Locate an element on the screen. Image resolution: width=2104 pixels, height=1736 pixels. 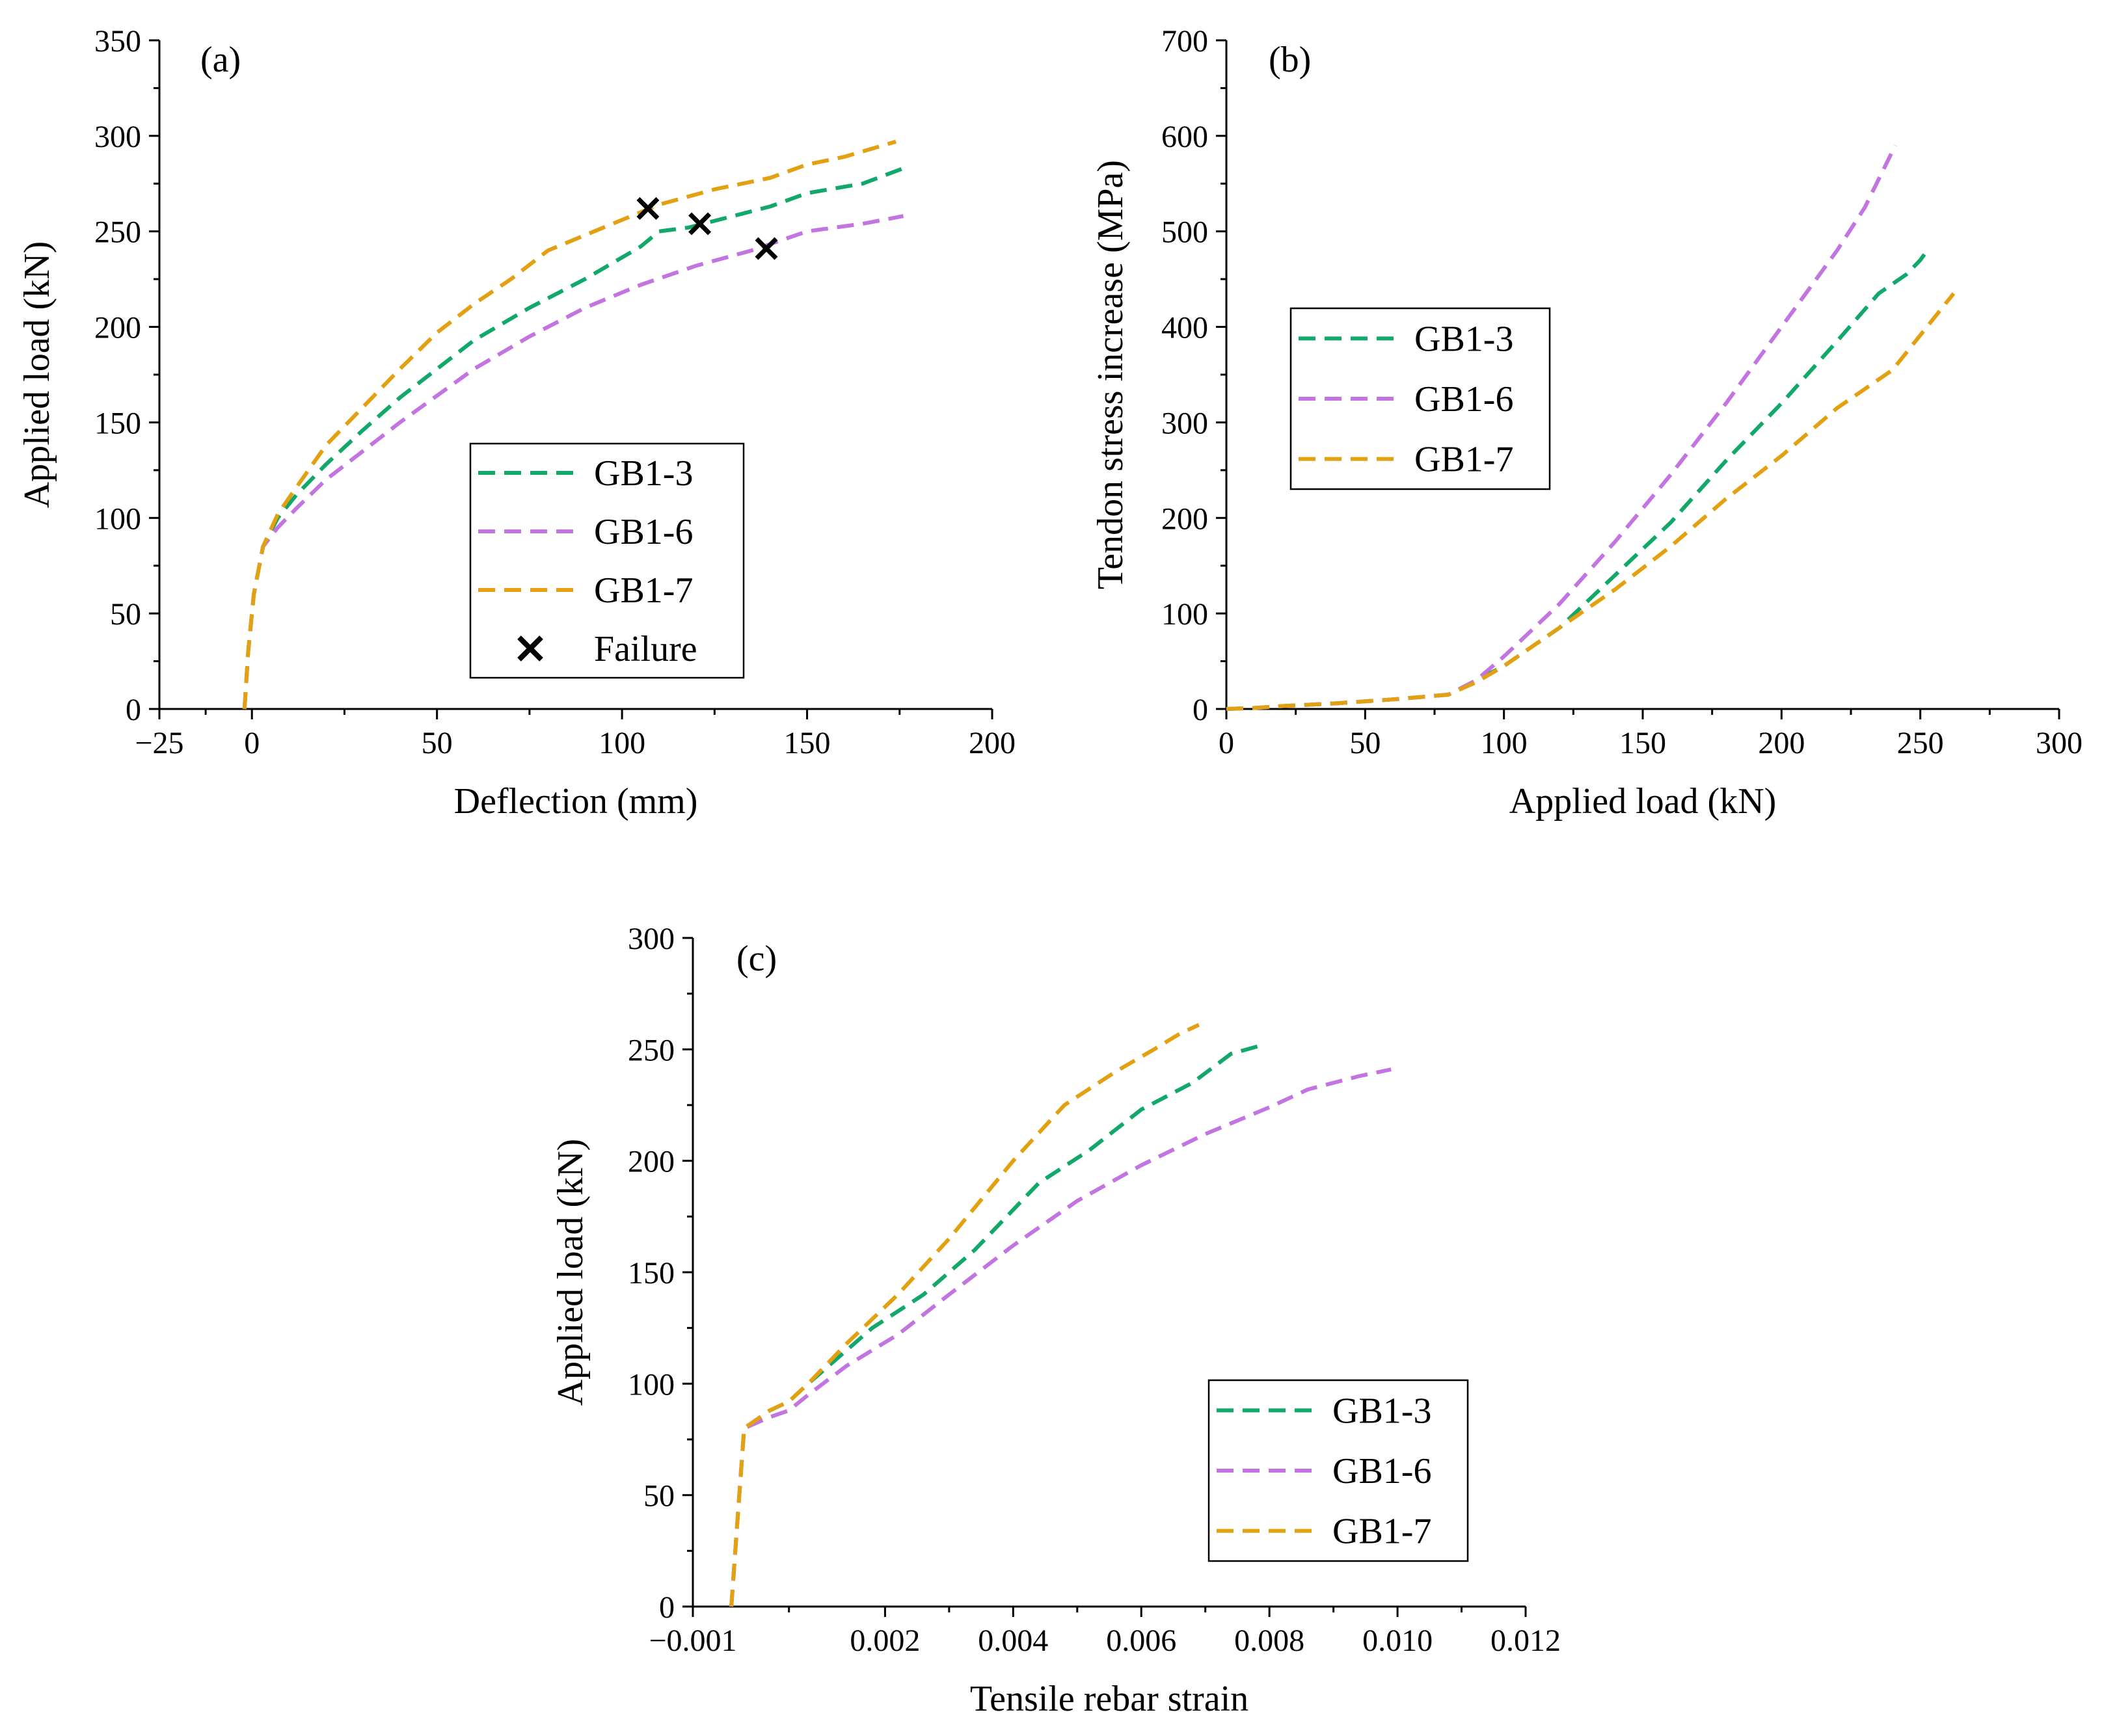
y-tick-label: 700 is located at coordinates (1184, 41).